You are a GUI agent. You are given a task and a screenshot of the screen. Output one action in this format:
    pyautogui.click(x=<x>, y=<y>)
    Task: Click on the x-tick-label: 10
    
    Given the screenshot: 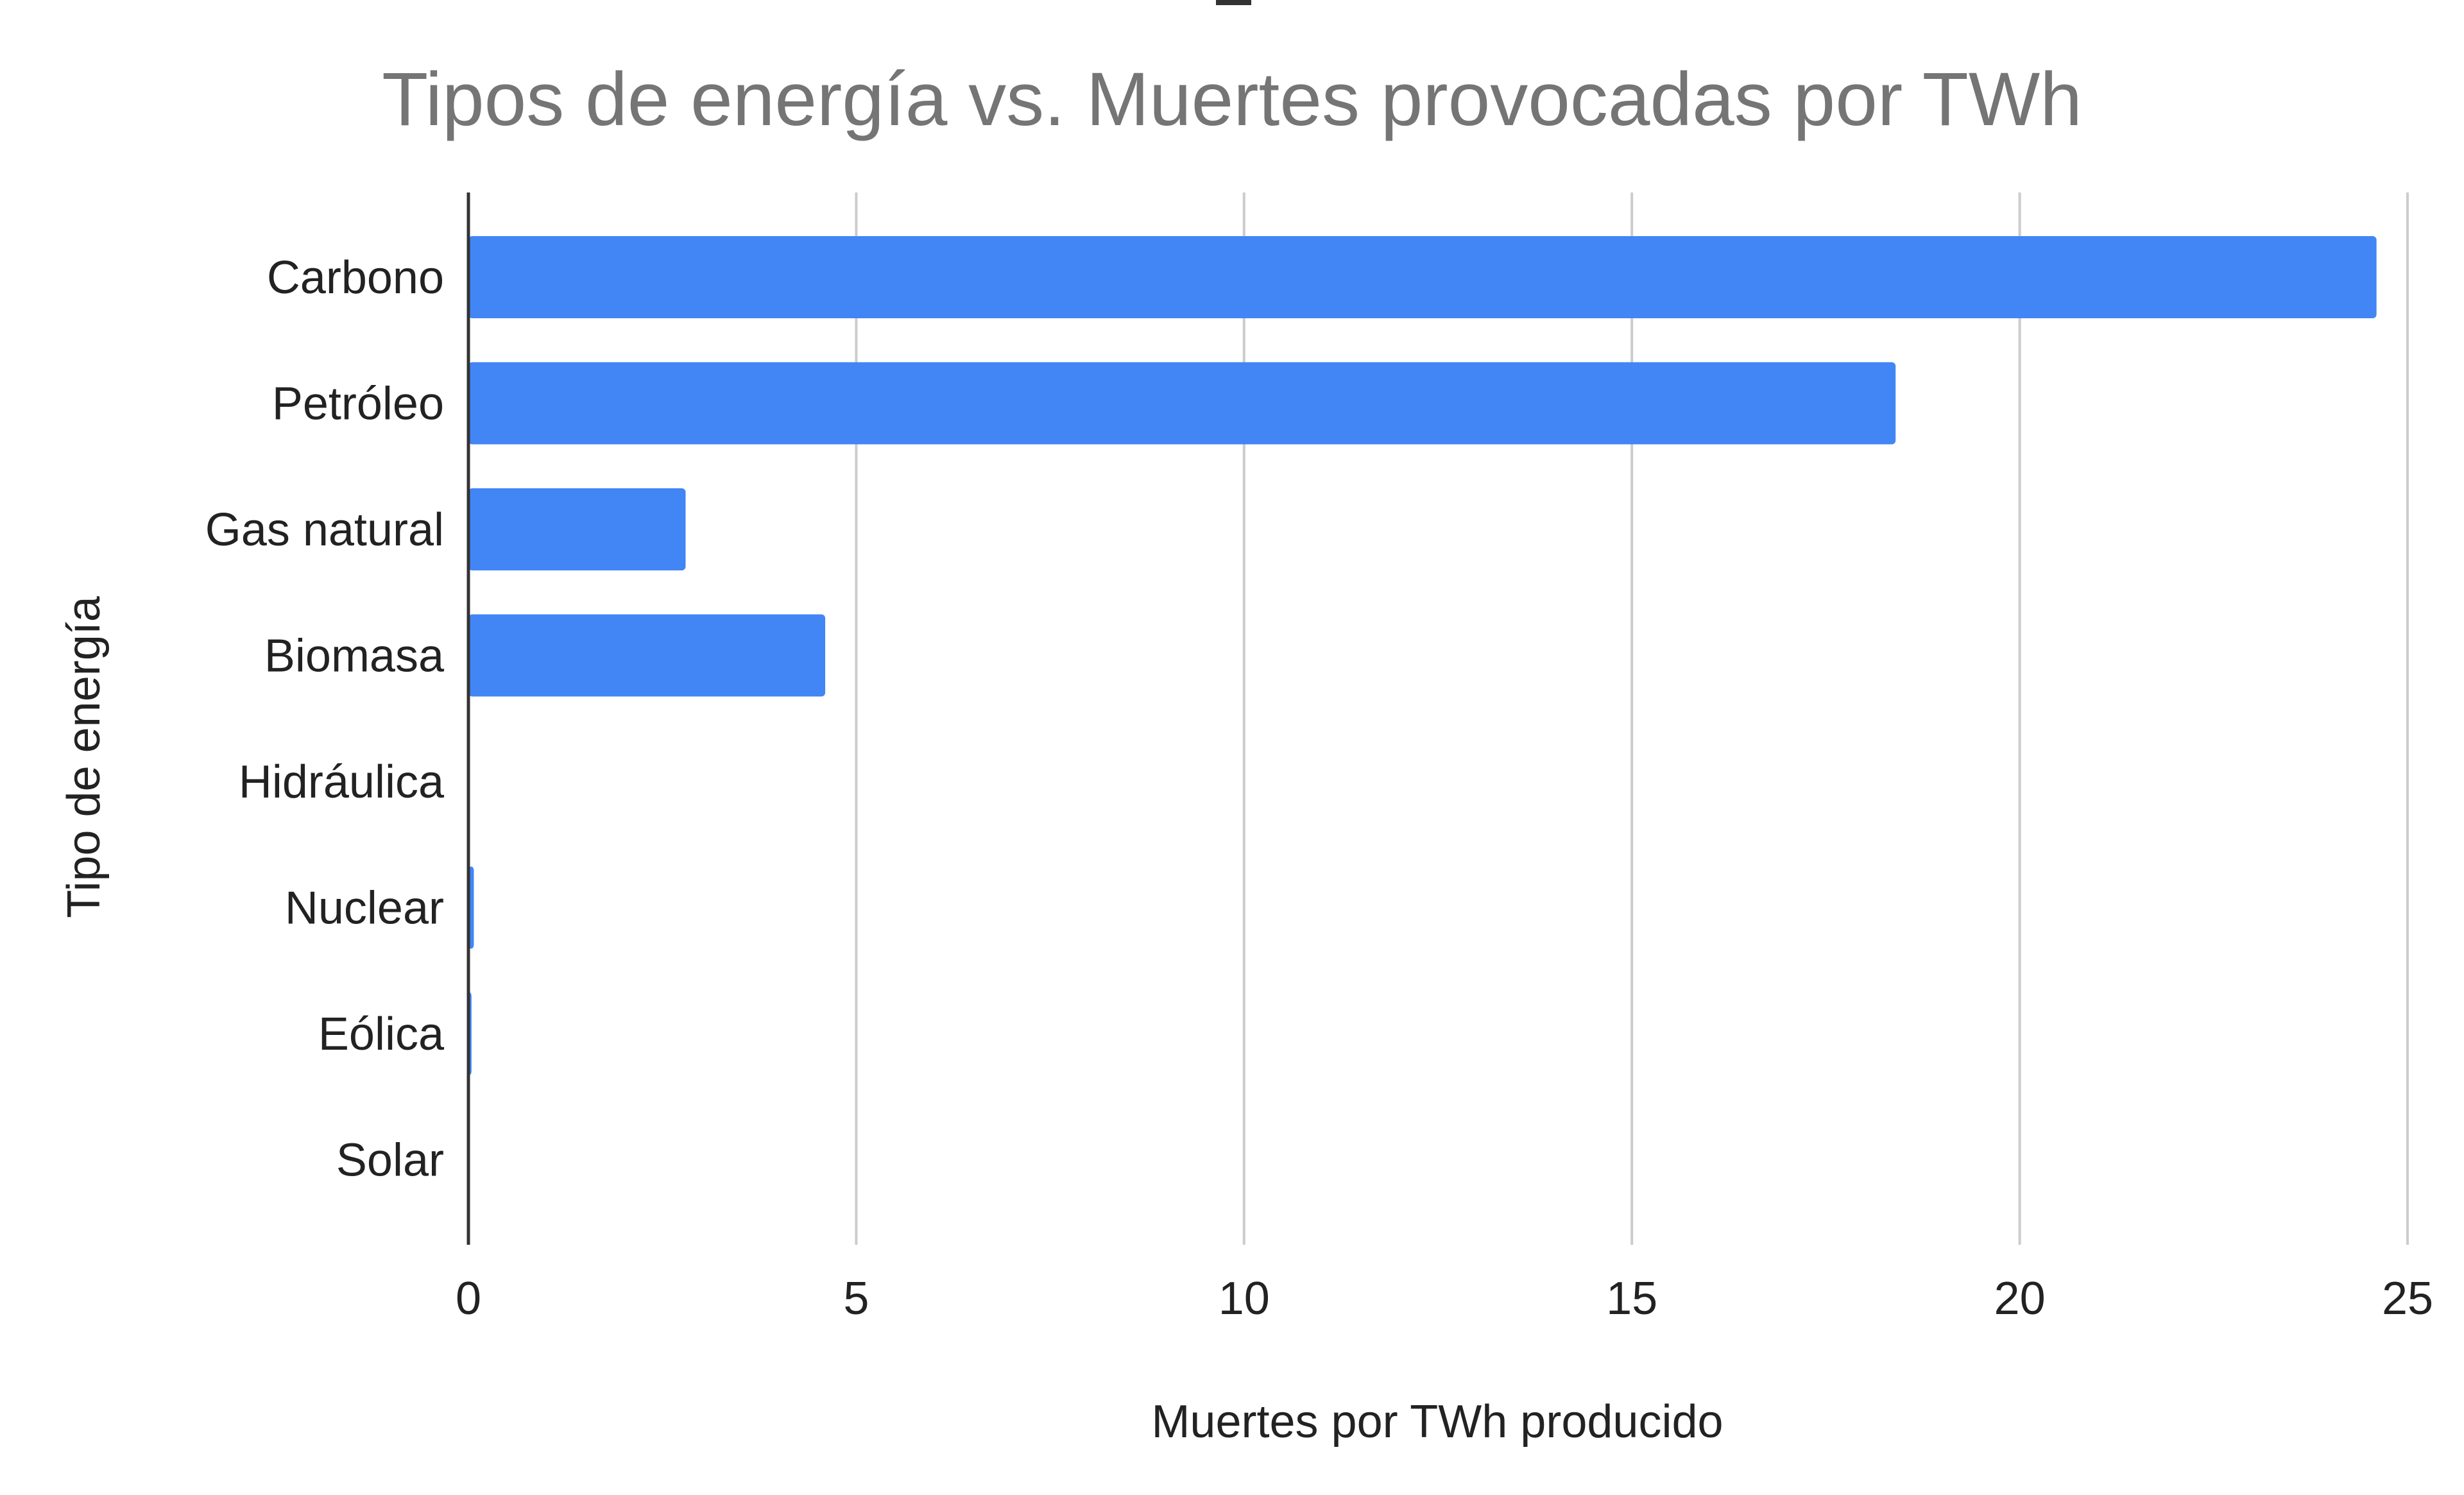 What is the action you would take?
    pyautogui.click(x=1245, y=1298)
    